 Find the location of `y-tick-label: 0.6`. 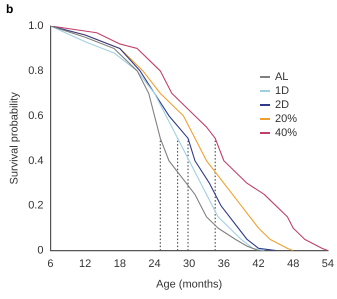

y-tick-label: 0.6 is located at coordinates (36, 116).